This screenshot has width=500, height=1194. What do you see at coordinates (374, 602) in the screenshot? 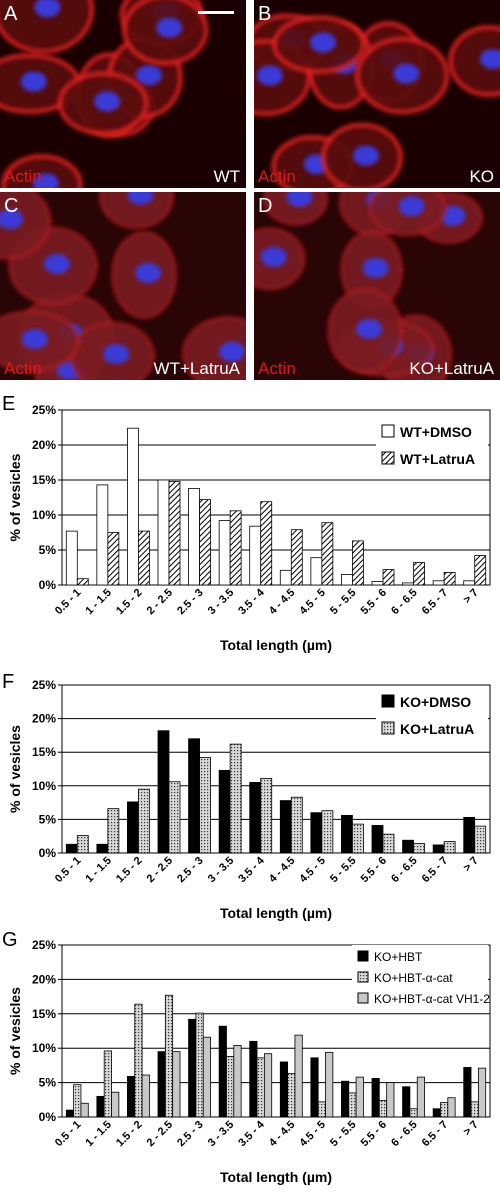
I see `x-tick-label: 5.5 - 6` at bounding box center [374, 602].